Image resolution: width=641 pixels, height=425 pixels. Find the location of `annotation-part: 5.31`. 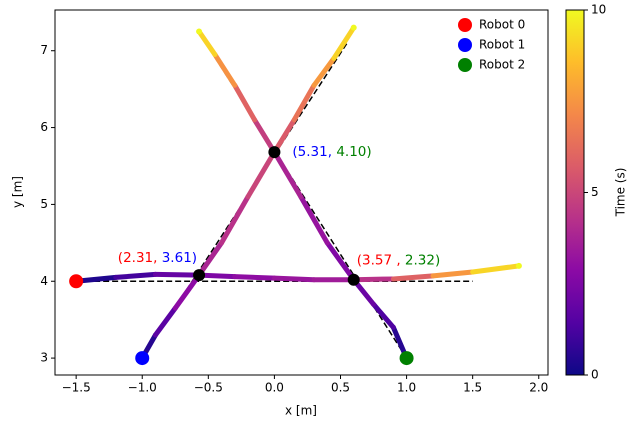

annotation-part: 5.31 is located at coordinates (313, 152).